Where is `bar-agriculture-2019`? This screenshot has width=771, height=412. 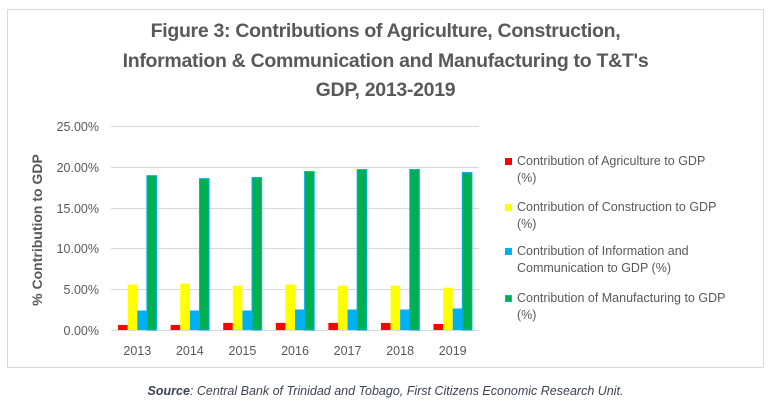
bar-agriculture-2019 is located at coordinates (438, 326).